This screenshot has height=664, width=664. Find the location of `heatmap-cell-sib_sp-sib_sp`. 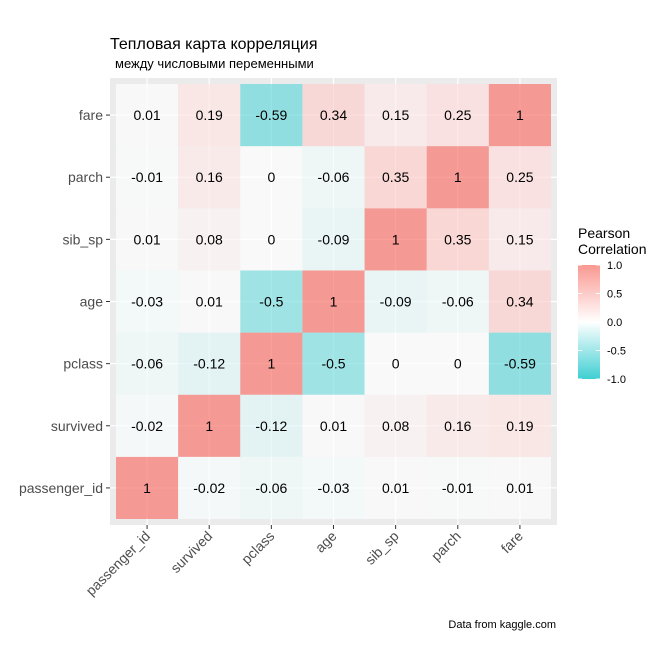

heatmap-cell-sib_sp-sib_sp is located at coordinates (395, 239).